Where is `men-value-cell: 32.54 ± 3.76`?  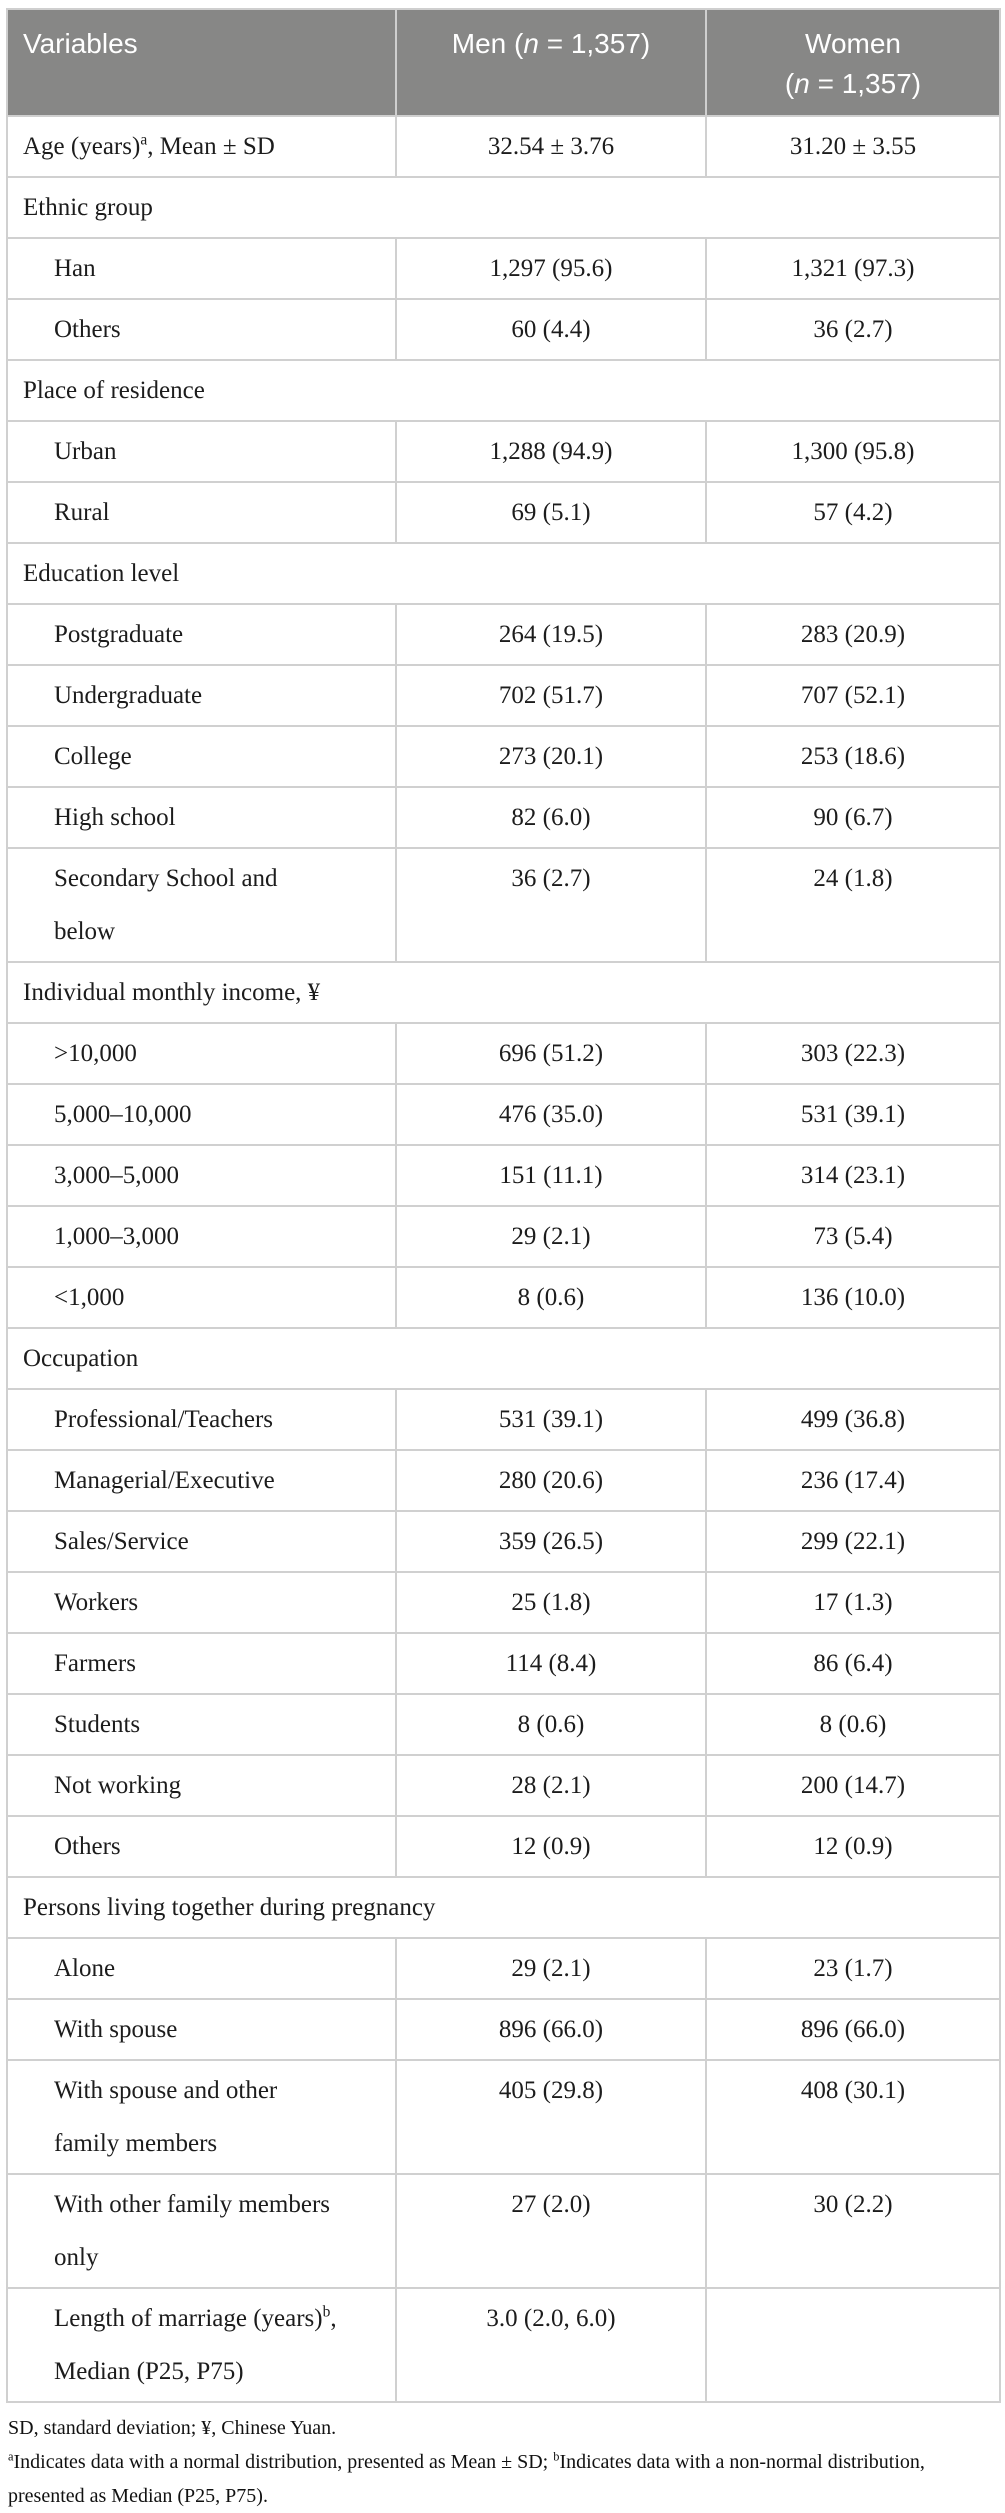 men-value-cell: 32.54 ± 3.76 is located at coordinates (551, 146).